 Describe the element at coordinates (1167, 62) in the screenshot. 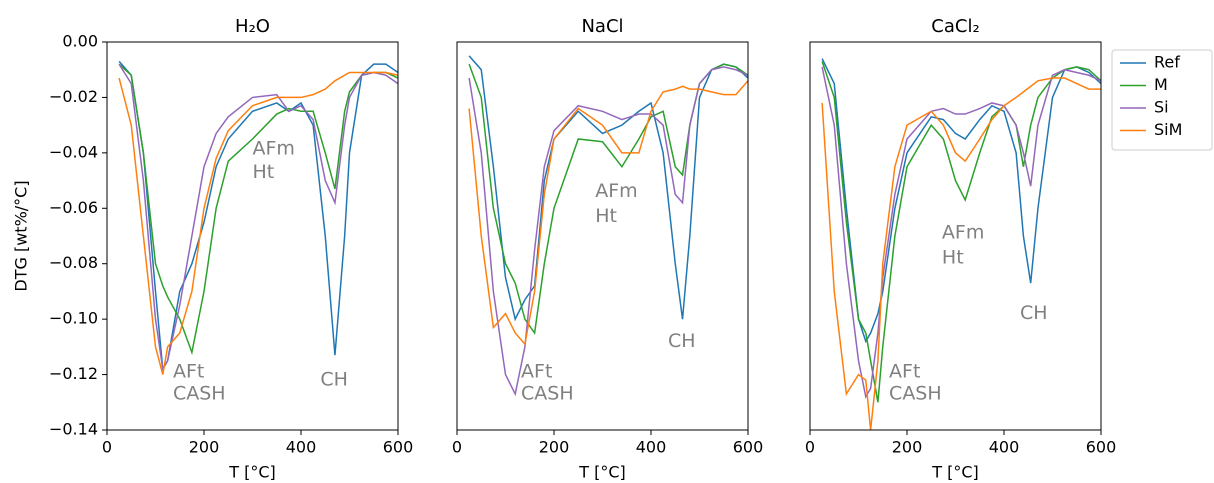

I see `legend-label: Ref` at that location.